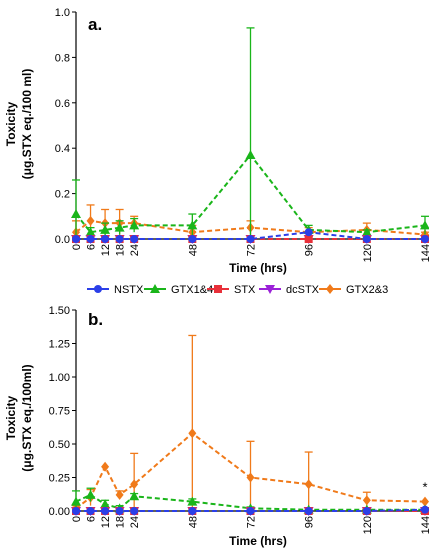  I want to click on panel-b-y-tick-label: 1.25, so click(59, 345).